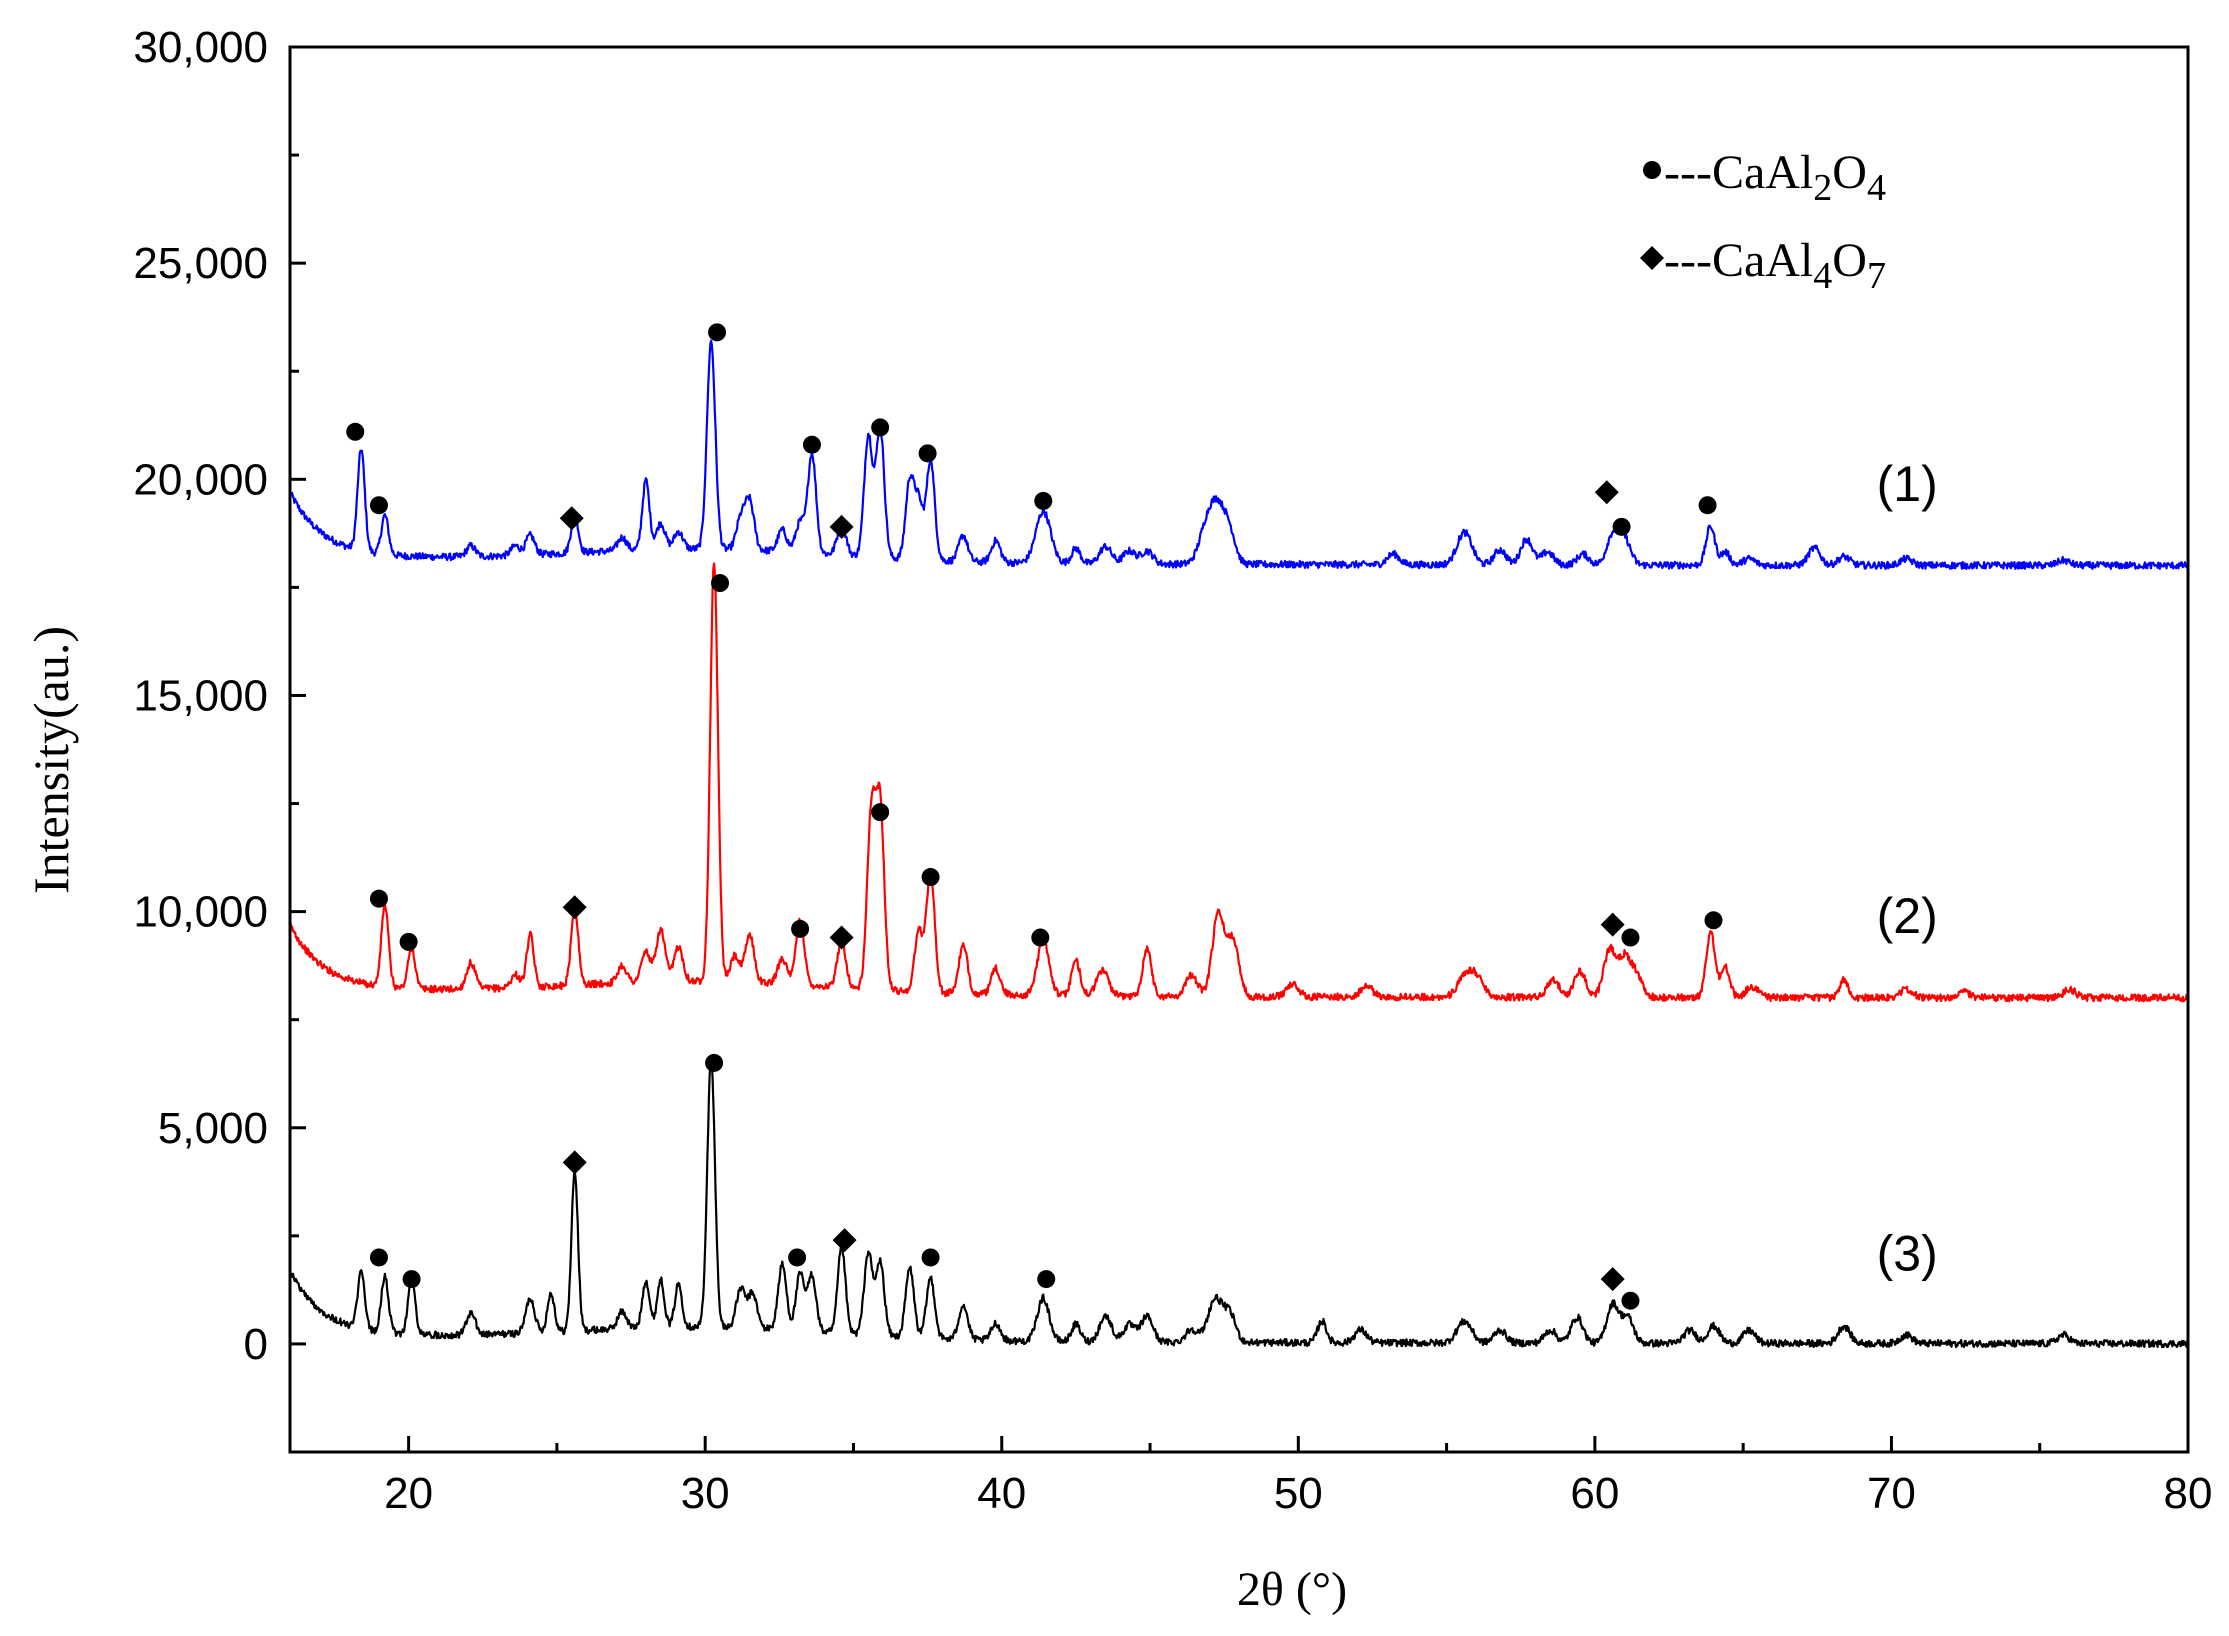 This screenshot has width=2229, height=1636. Describe the element at coordinates (200, 479) in the screenshot. I see `y-tick-label: 20,000` at that location.